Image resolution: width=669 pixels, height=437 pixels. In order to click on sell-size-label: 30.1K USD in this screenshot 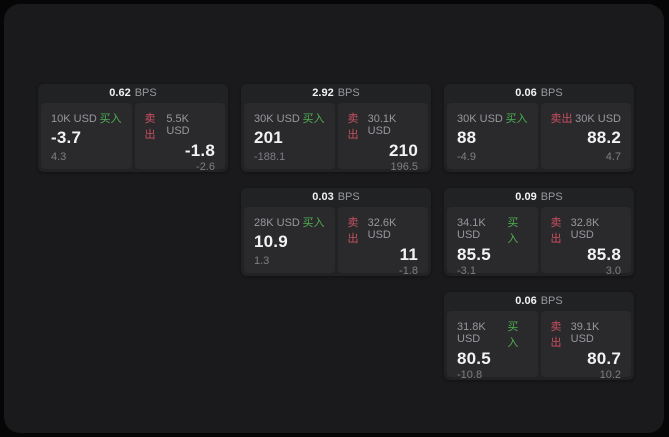, I will do `click(382, 125)`.